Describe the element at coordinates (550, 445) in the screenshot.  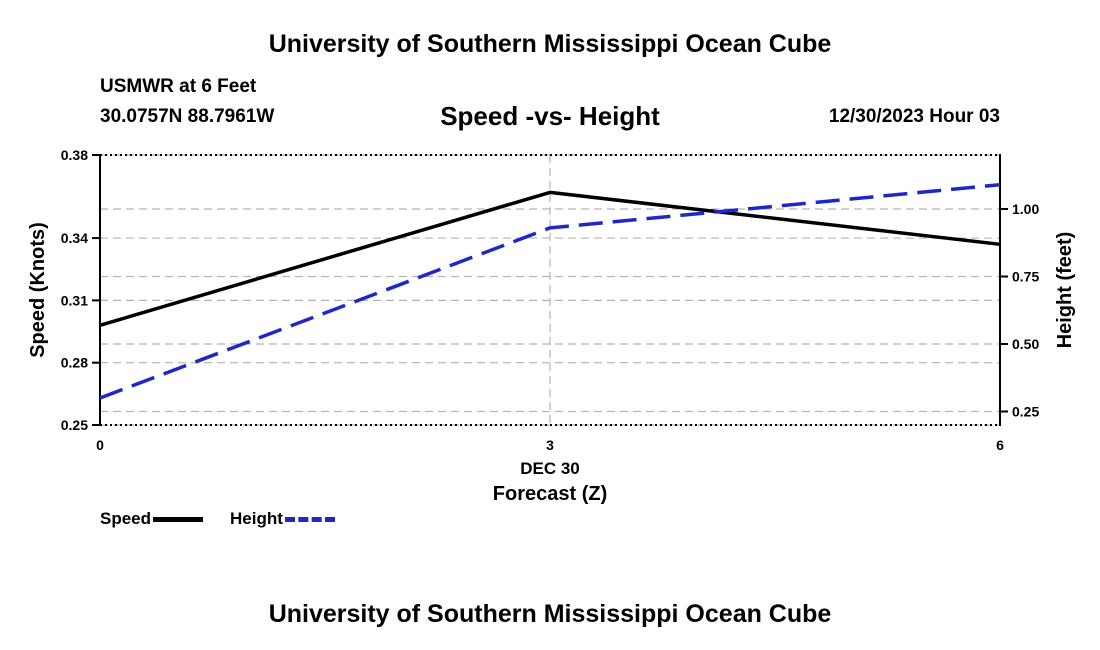
I see `x-tick-label-1: 3` at that location.